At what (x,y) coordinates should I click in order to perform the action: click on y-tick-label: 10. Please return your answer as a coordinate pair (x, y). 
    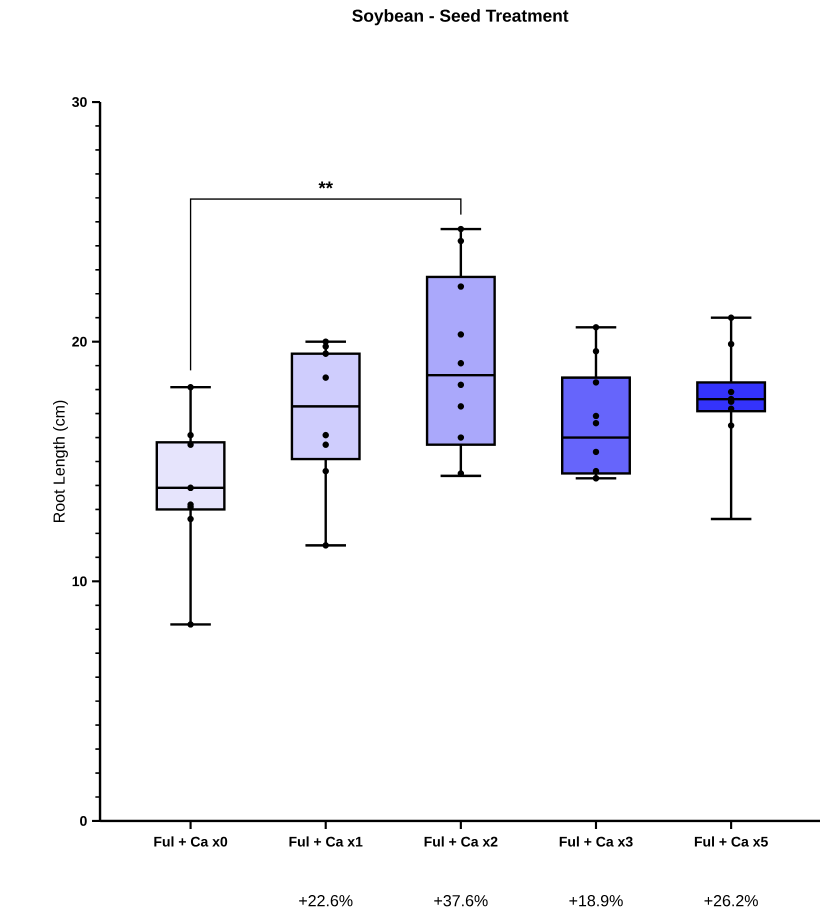
    Looking at the image, I should click on (79, 581).